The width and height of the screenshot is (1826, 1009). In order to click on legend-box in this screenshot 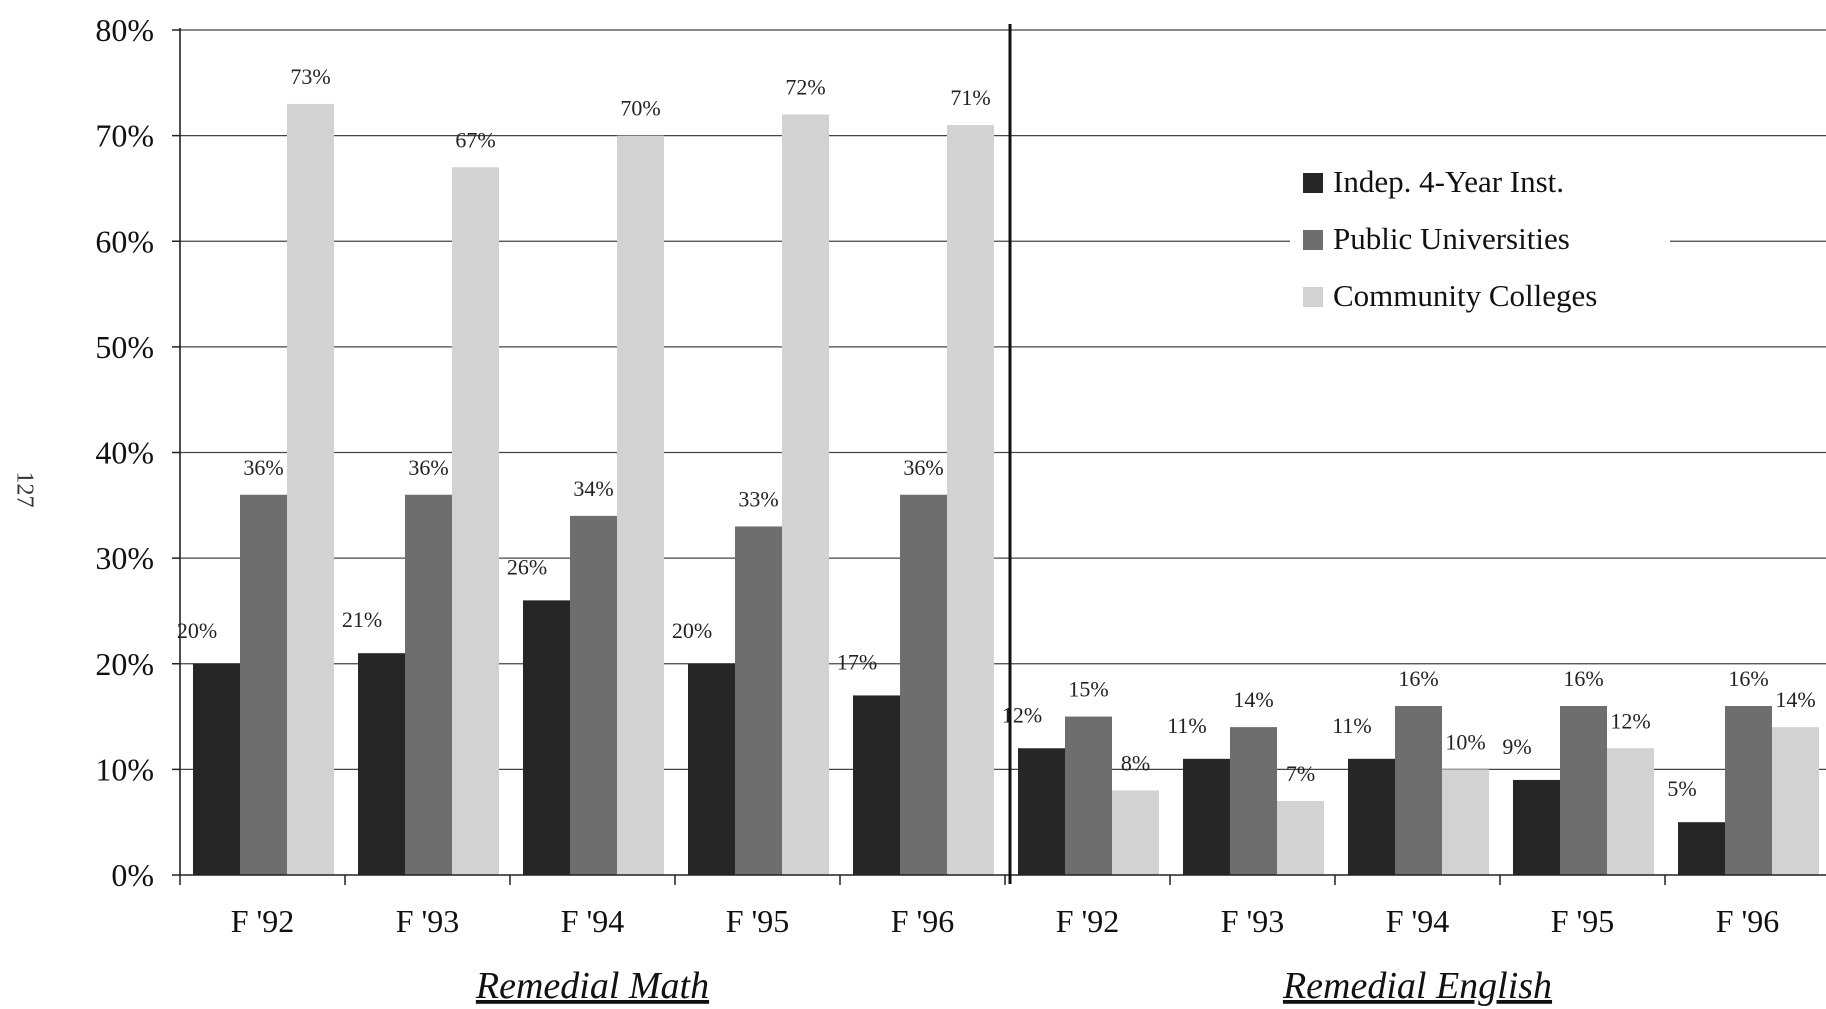, I will do `click(1480, 237)`.